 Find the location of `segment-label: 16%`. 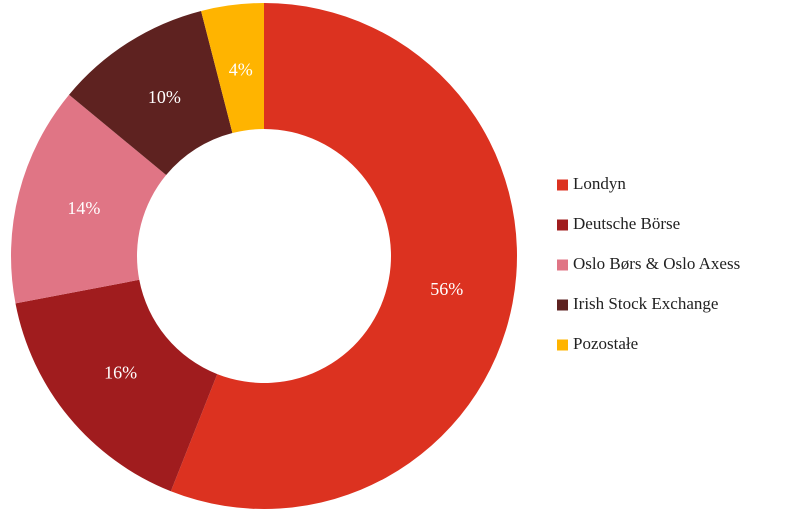

segment-label: 16% is located at coordinates (120, 373).